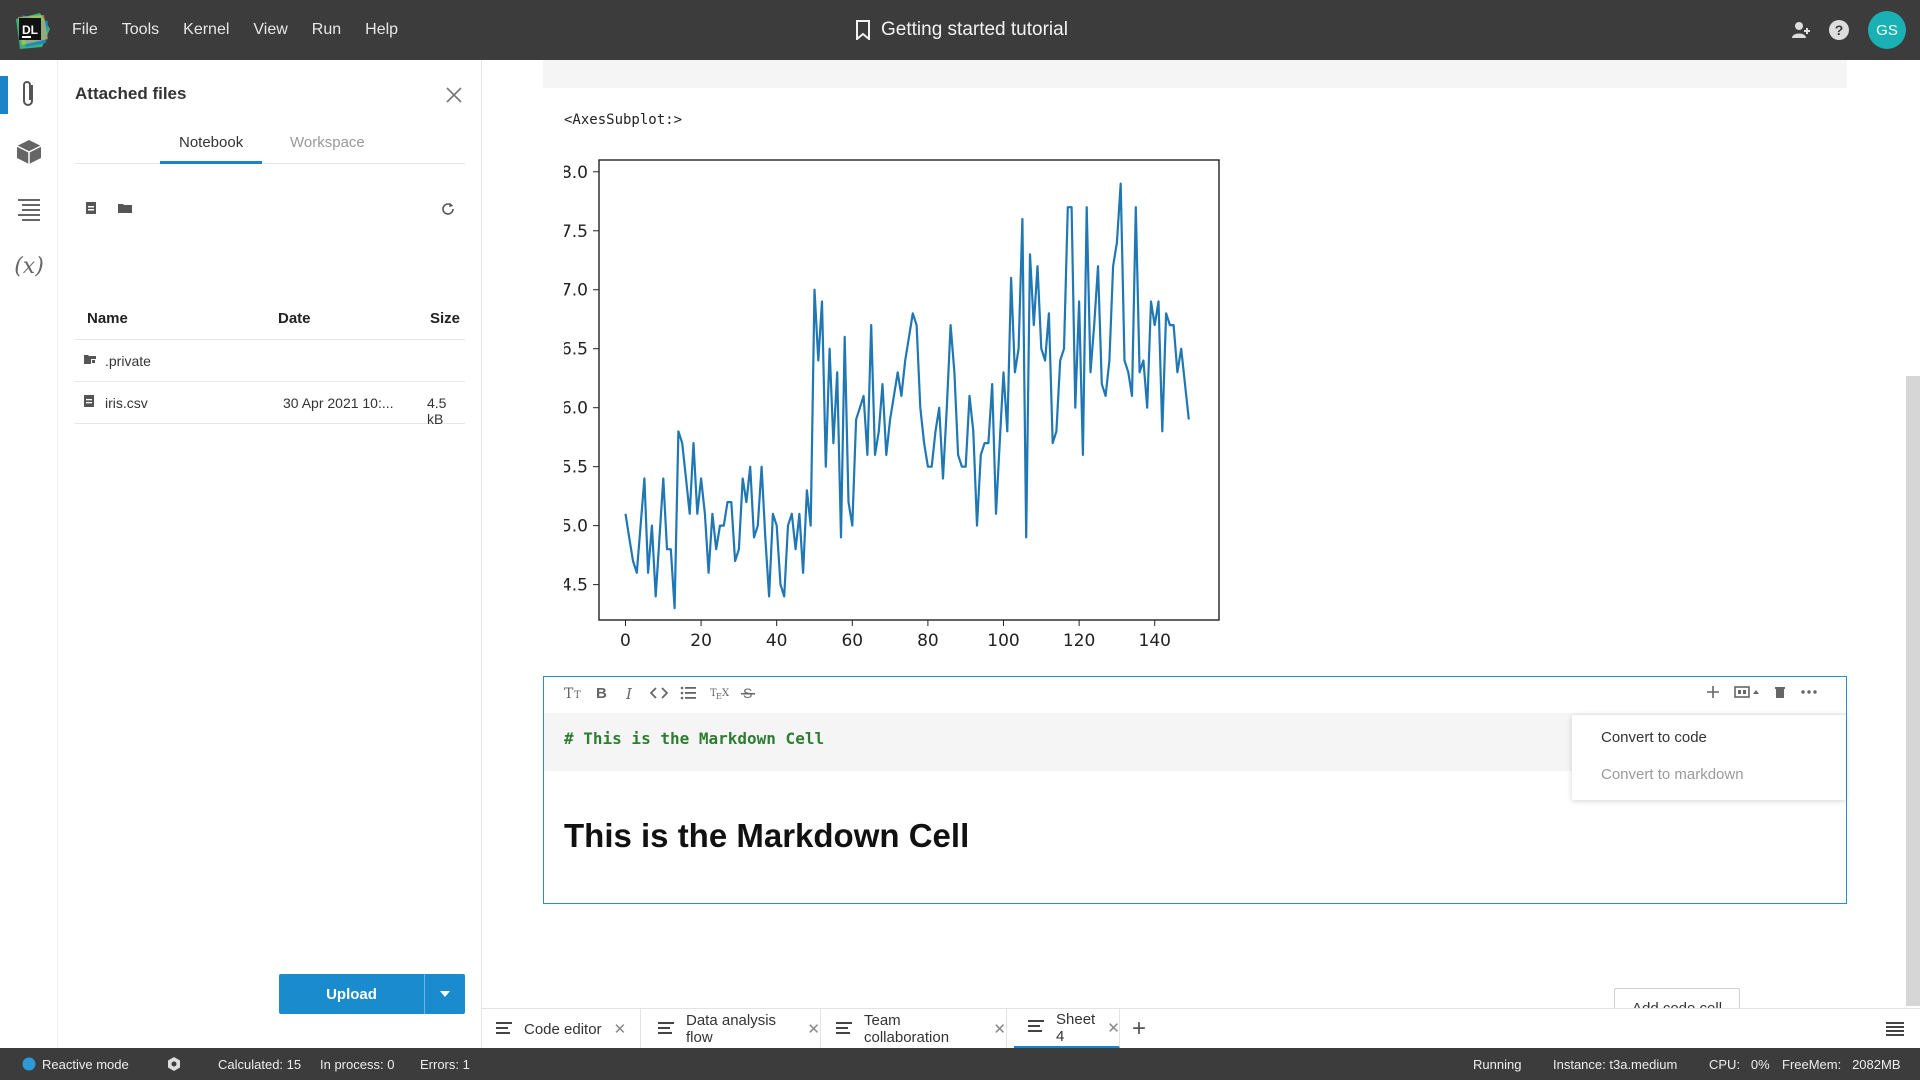 Image resolution: width=1920 pixels, height=1080 pixels. What do you see at coordinates (767, 835) in the screenshot?
I see `markdown-rendered-heading: This is the Markdown Cell` at bounding box center [767, 835].